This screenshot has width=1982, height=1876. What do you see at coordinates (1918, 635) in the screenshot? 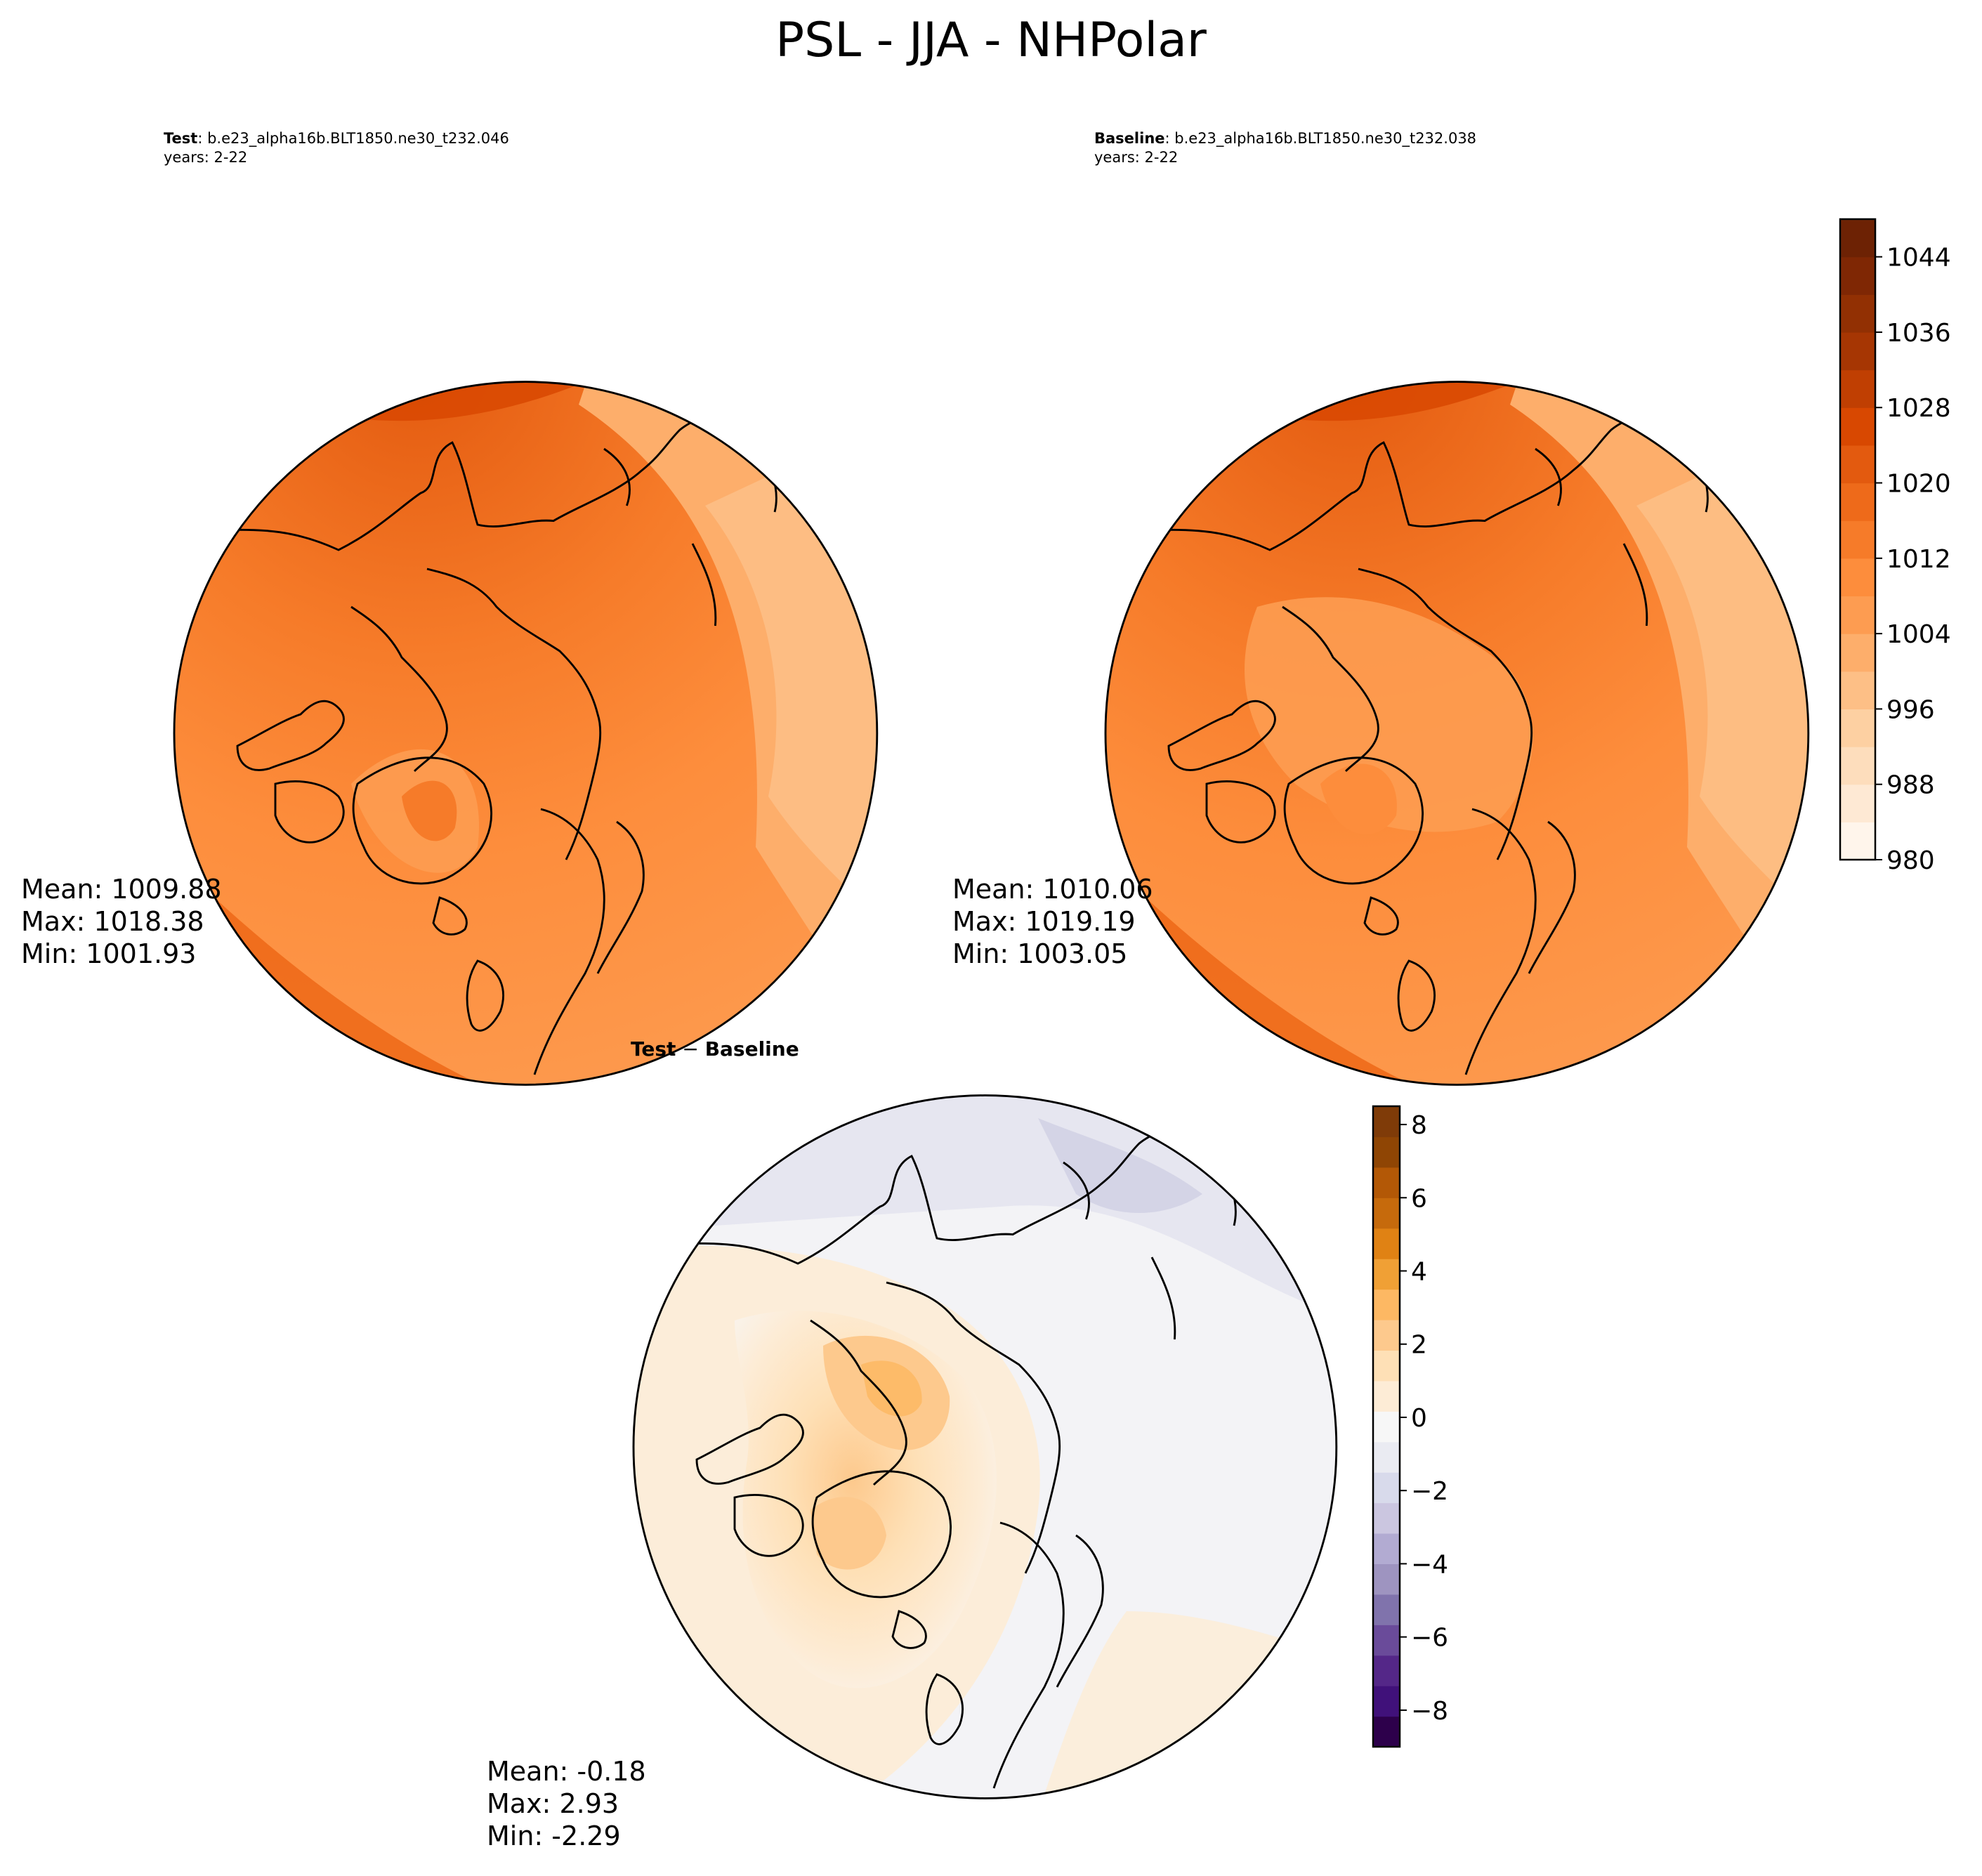
I see `psl-colorbar-tick-label: 1004` at bounding box center [1918, 635].